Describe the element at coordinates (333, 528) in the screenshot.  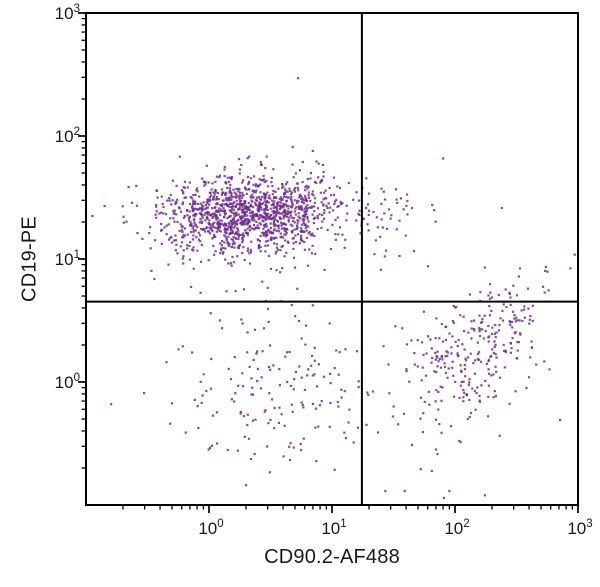
I see `x-tick-label: 10¹` at that location.